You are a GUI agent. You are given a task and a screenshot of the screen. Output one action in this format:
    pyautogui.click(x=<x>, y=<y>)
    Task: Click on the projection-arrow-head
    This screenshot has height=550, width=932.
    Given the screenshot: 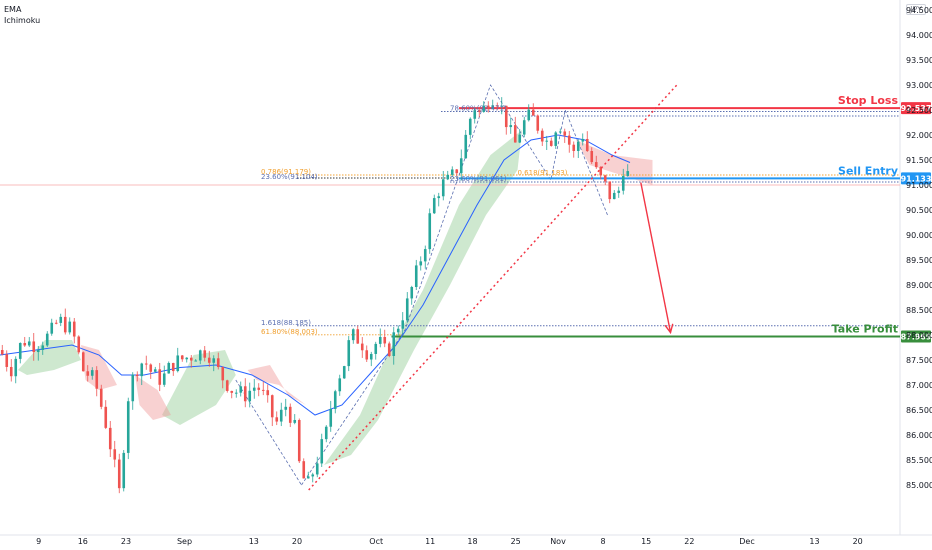 What is the action you would take?
    pyautogui.click(x=669, y=329)
    